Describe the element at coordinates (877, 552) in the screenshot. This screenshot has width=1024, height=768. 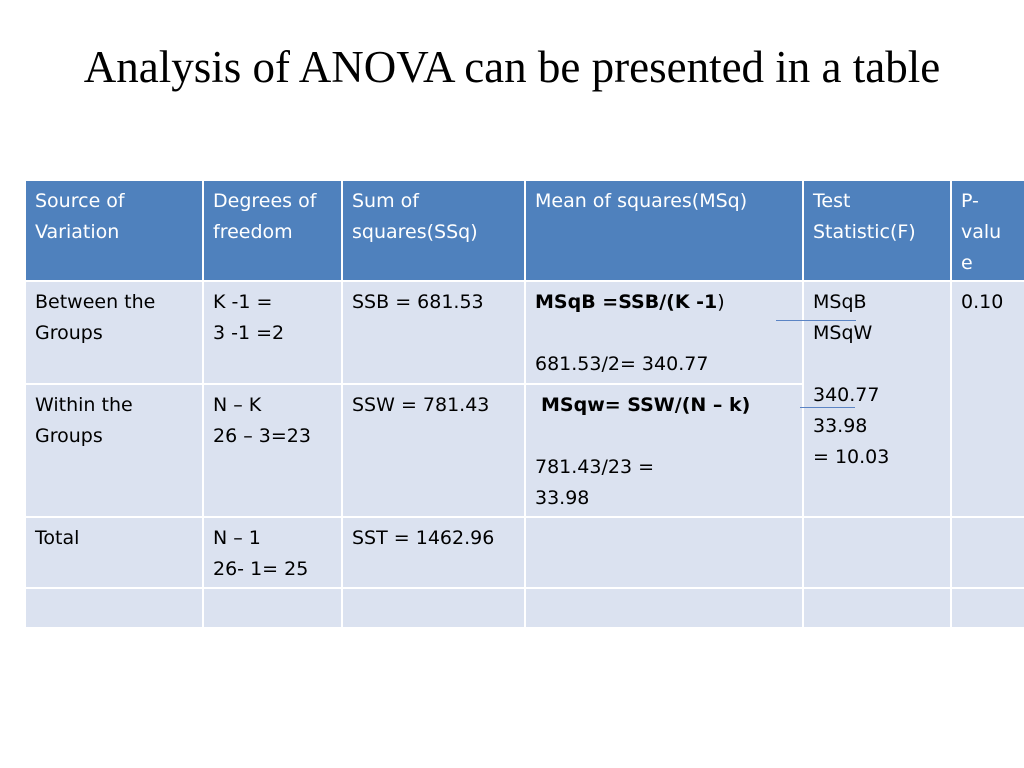
I see `cell-total-f` at that location.